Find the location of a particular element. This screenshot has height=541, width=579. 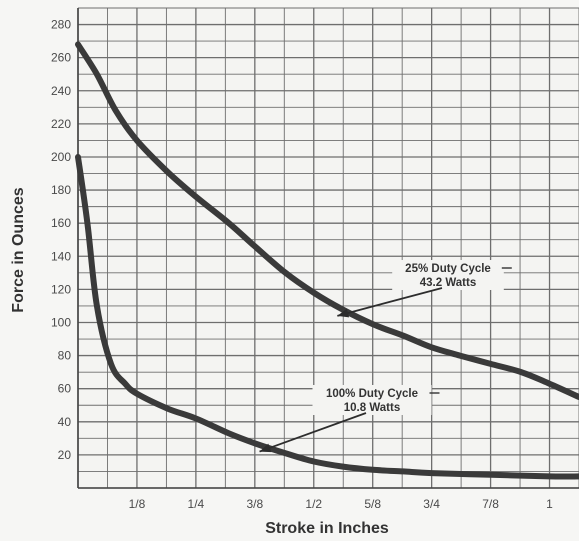

y-tick-label: 100 is located at coordinates (61, 322).